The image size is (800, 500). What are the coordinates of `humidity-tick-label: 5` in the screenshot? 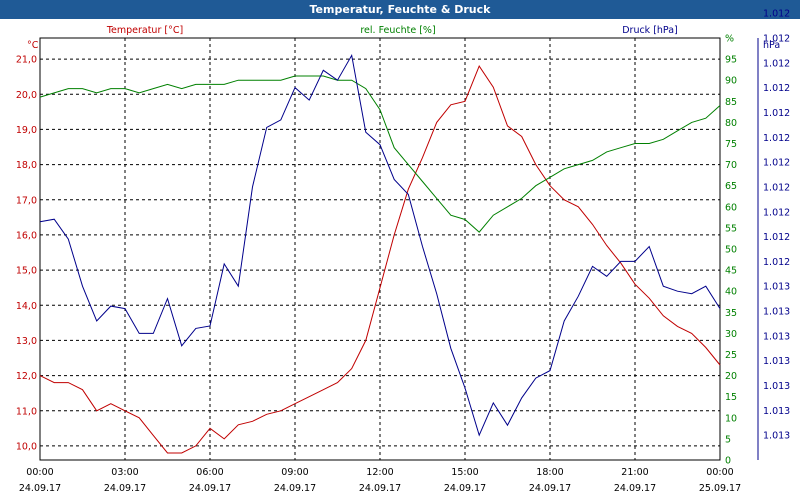 It's located at (728, 439).